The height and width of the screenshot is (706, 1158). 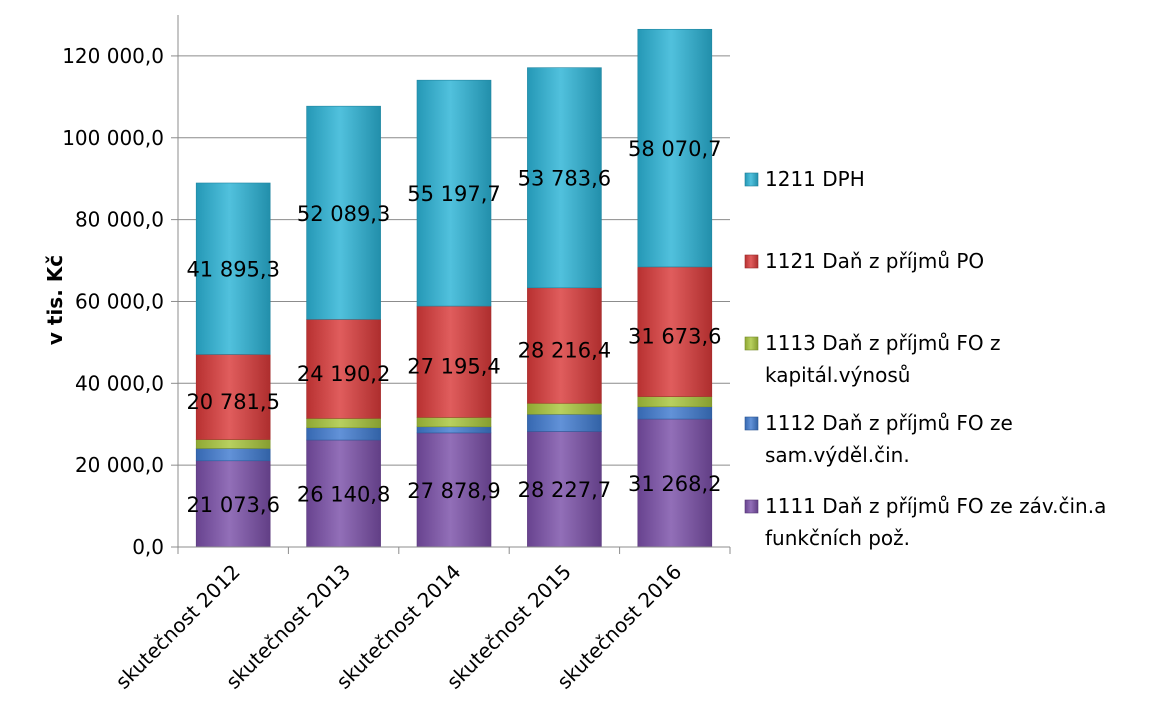 I want to click on data-label: 41 895,3, so click(x=233, y=270).